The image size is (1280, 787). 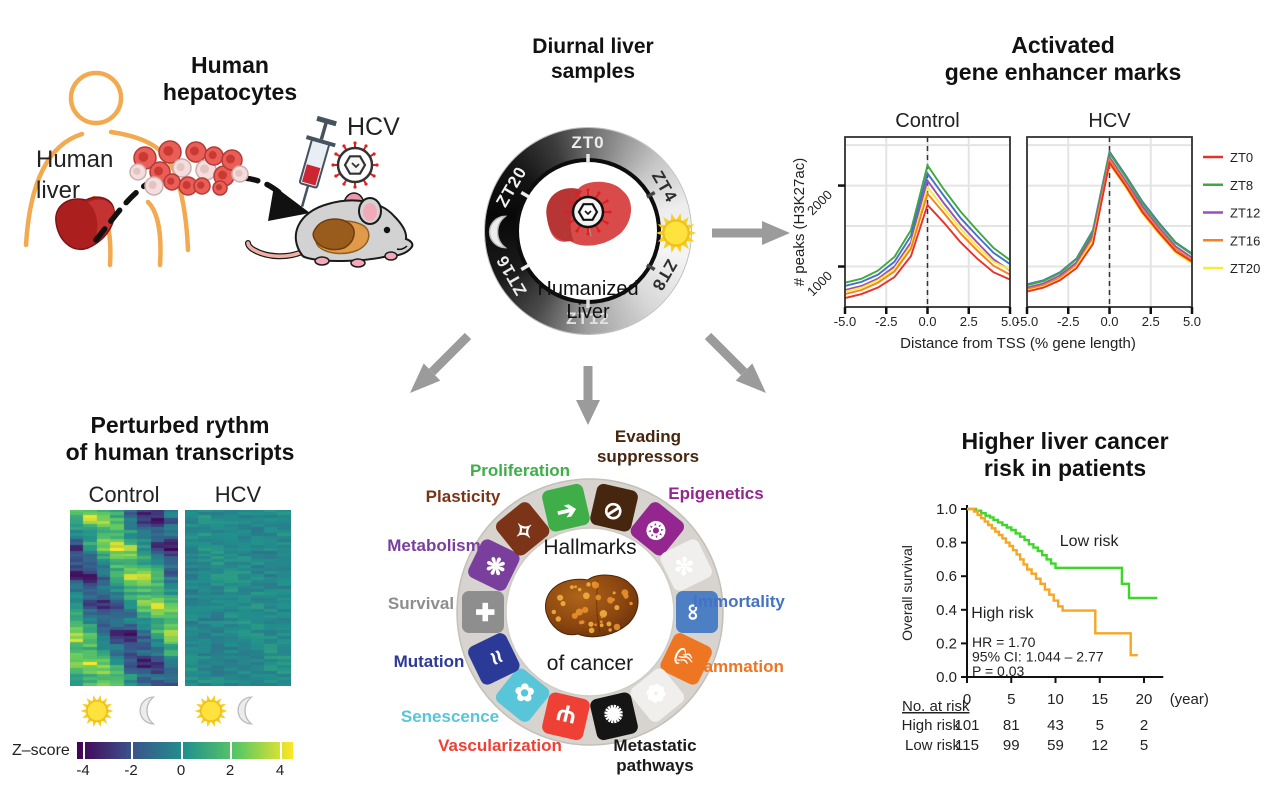 What do you see at coordinates (590, 663) in the screenshot?
I see `svg-text: of cancer` at bounding box center [590, 663].